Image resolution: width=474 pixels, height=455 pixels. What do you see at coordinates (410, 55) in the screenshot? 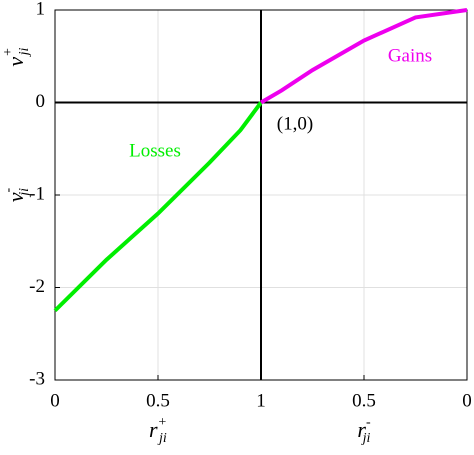
I see `series-label: Gains` at bounding box center [410, 55].